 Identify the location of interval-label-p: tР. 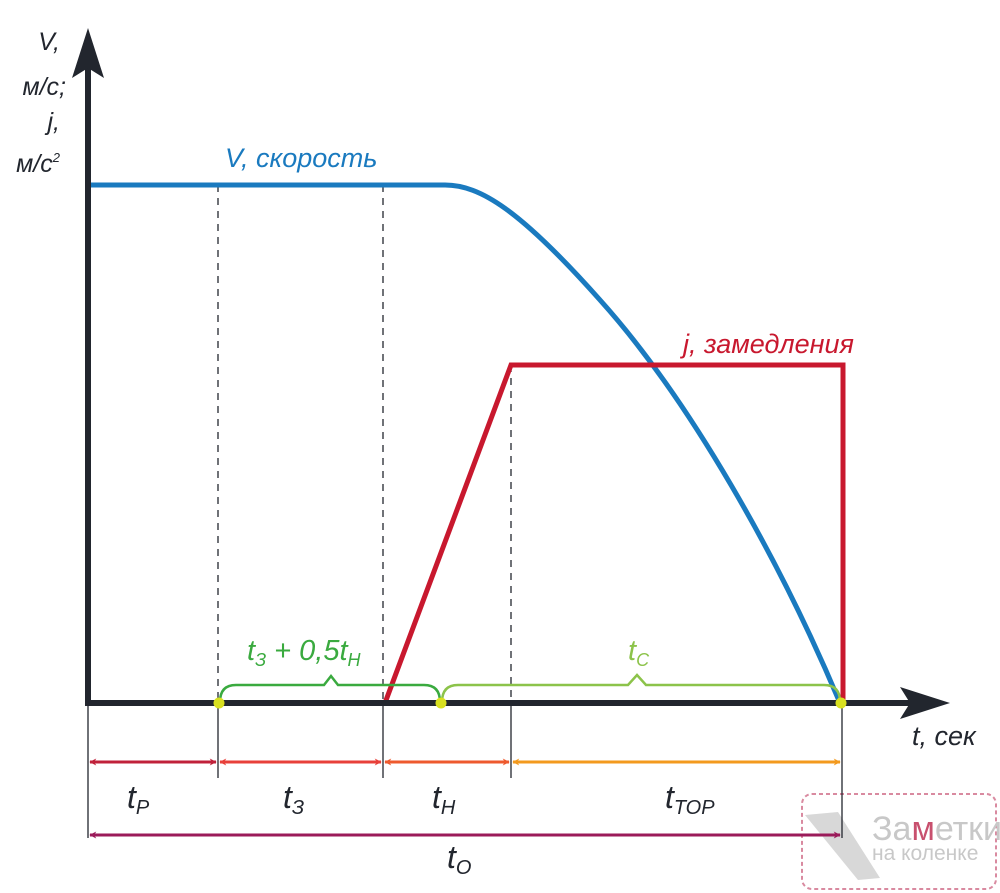
(138, 799).